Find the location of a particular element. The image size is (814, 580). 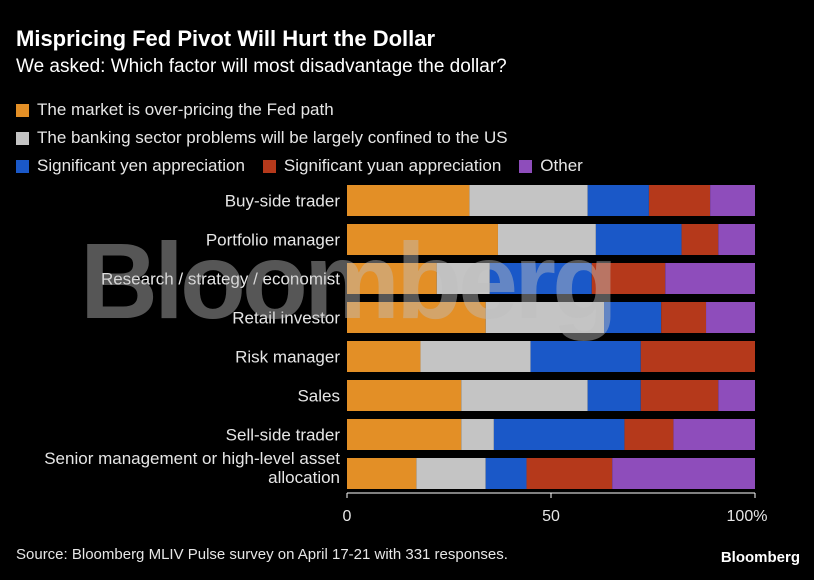

legend-swatch-banking is located at coordinates (22, 138).